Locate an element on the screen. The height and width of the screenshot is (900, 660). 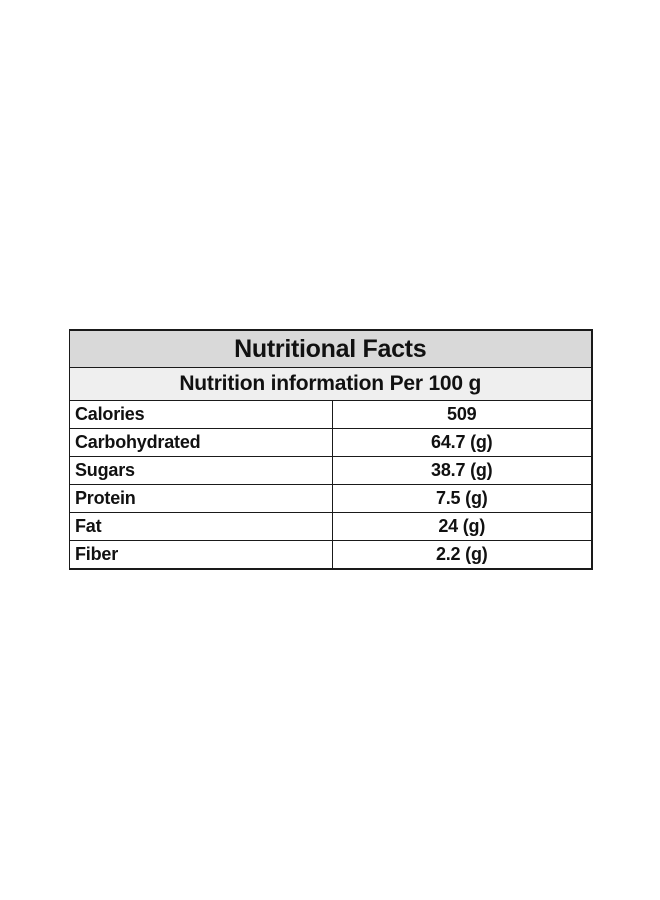
nutrient-amount: 509 is located at coordinates (462, 414).